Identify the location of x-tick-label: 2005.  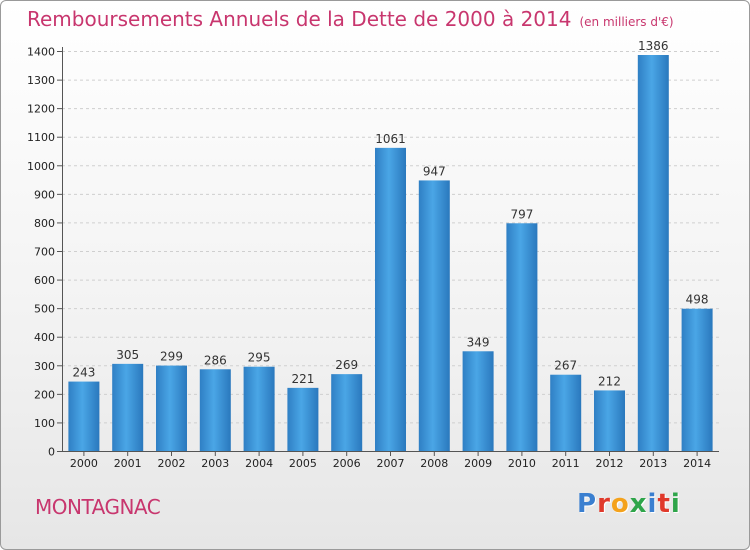
(303, 463).